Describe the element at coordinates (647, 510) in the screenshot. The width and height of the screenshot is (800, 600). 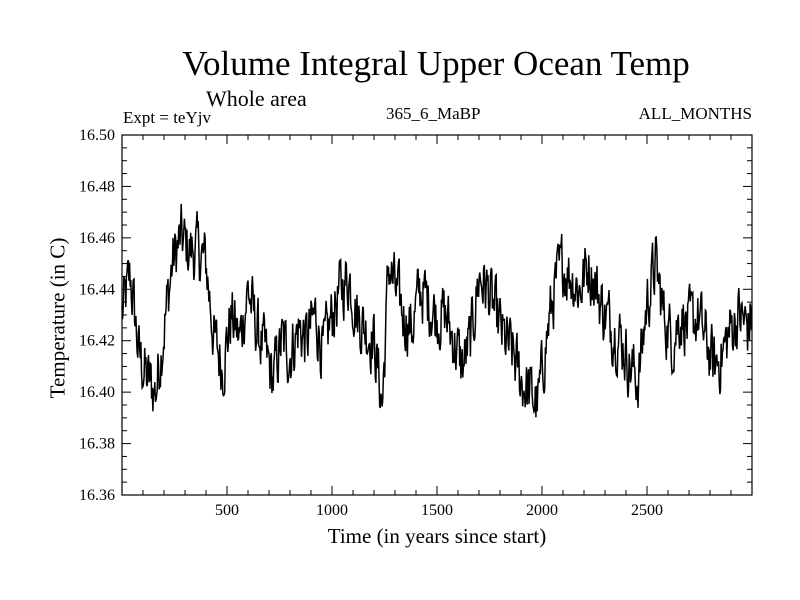
I see `x-tick-label: 2500` at that location.